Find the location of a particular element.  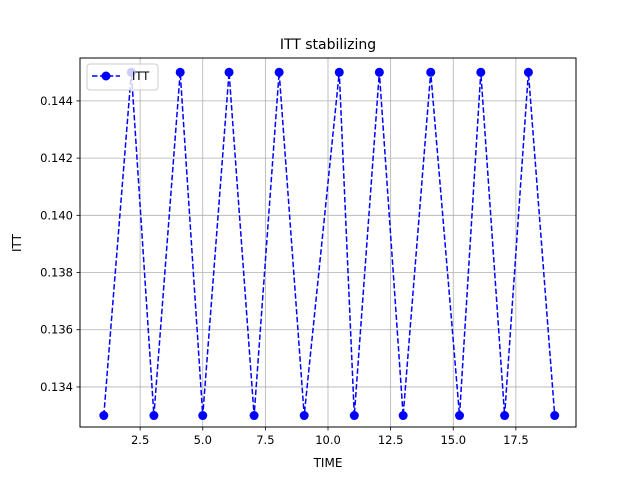

x-tick-label: 10.0 is located at coordinates (328, 440).